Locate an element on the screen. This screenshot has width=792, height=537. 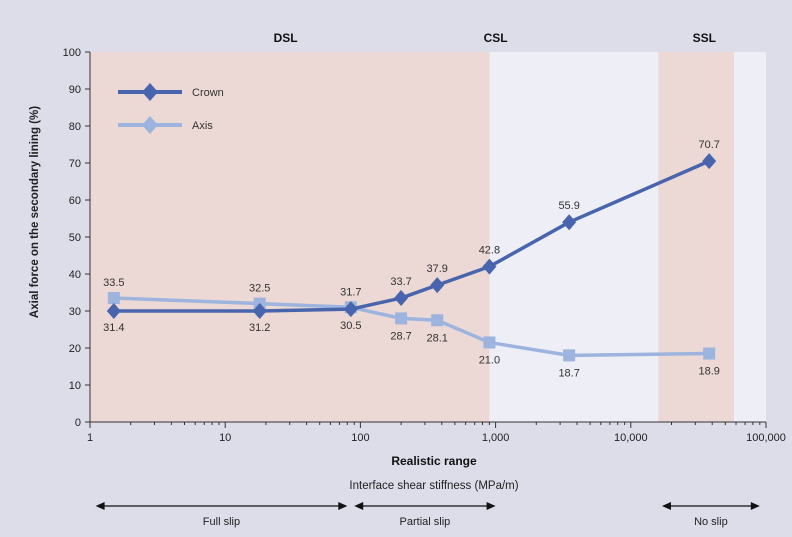
y-tick-label: 40 is located at coordinates (75, 275).